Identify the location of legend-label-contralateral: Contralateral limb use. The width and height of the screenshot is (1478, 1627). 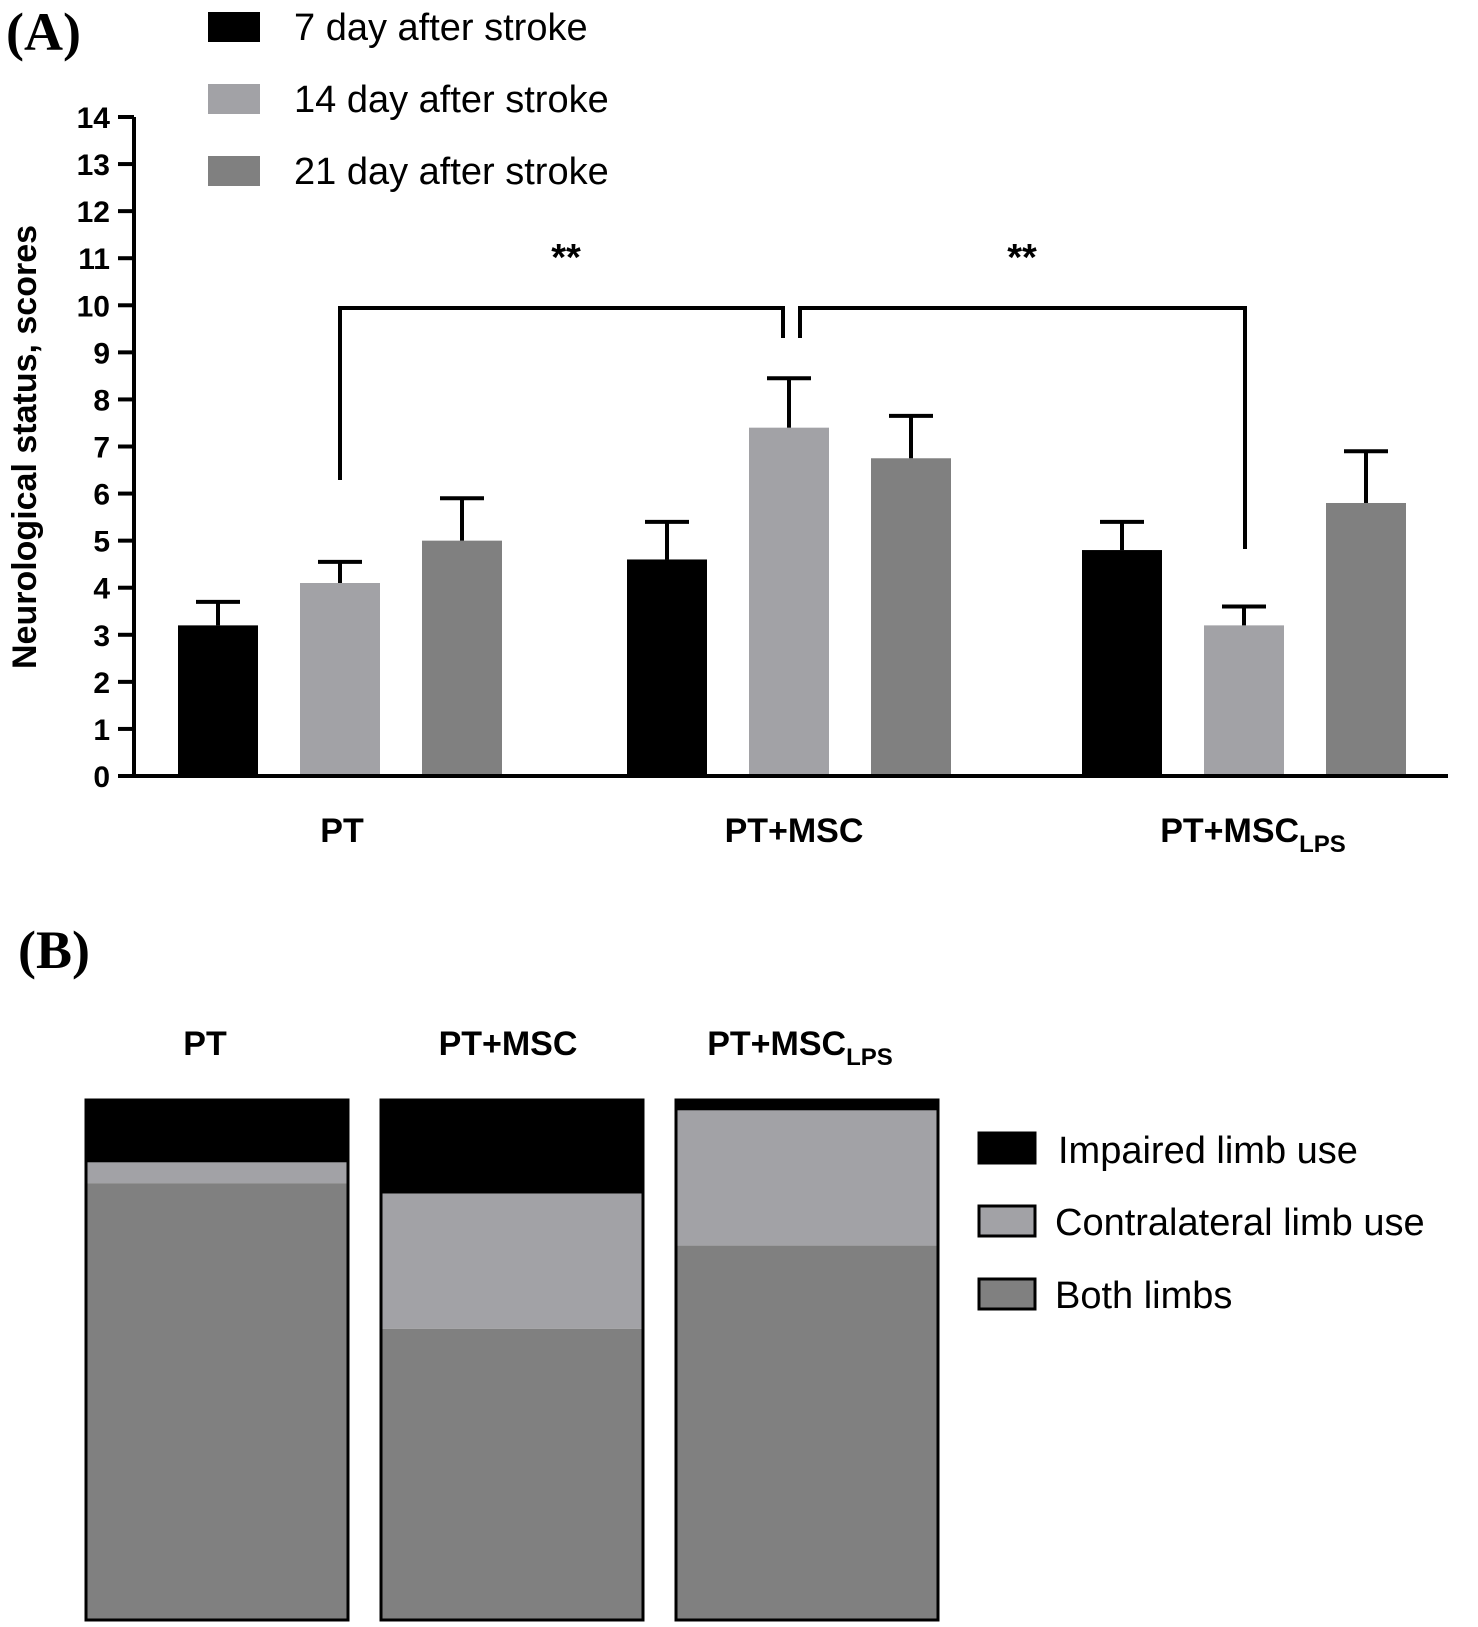
(1240, 1223).